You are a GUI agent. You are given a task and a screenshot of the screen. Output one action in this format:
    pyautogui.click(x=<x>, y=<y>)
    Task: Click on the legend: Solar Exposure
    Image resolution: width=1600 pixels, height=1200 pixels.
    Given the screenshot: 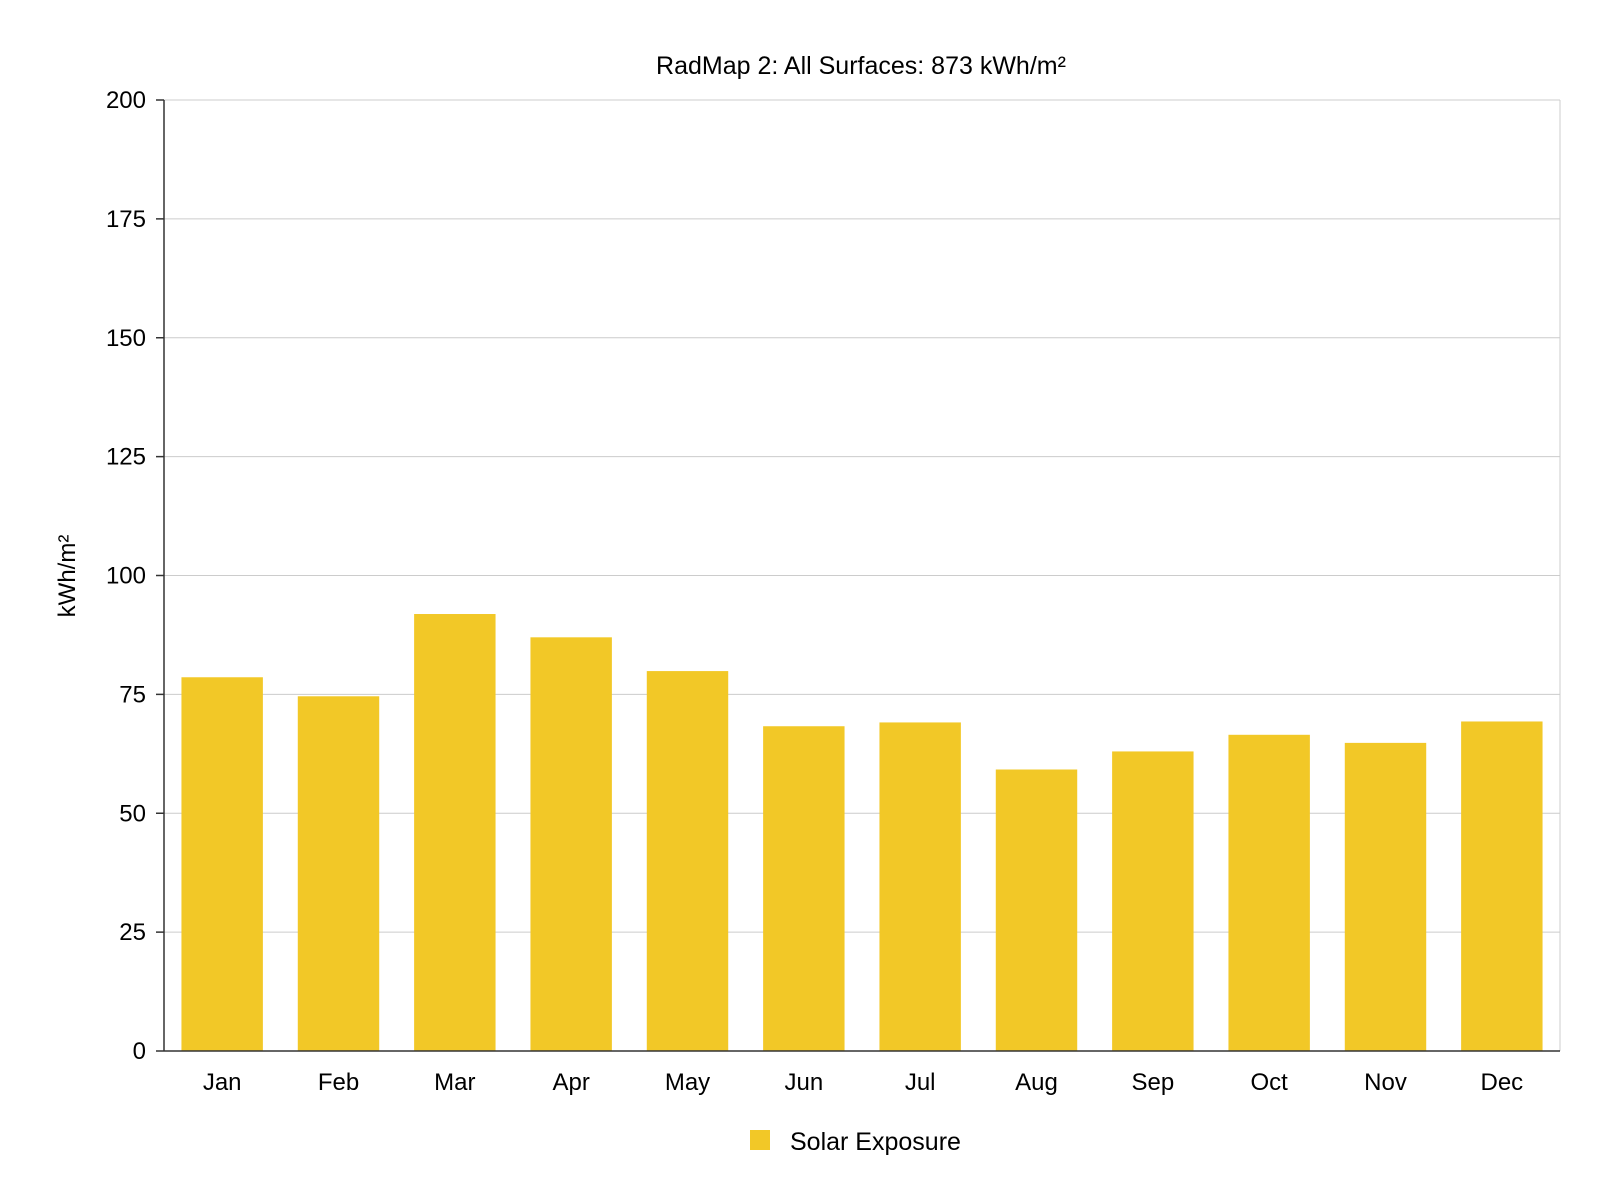 What is the action you would take?
    pyautogui.click(x=855, y=1142)
    